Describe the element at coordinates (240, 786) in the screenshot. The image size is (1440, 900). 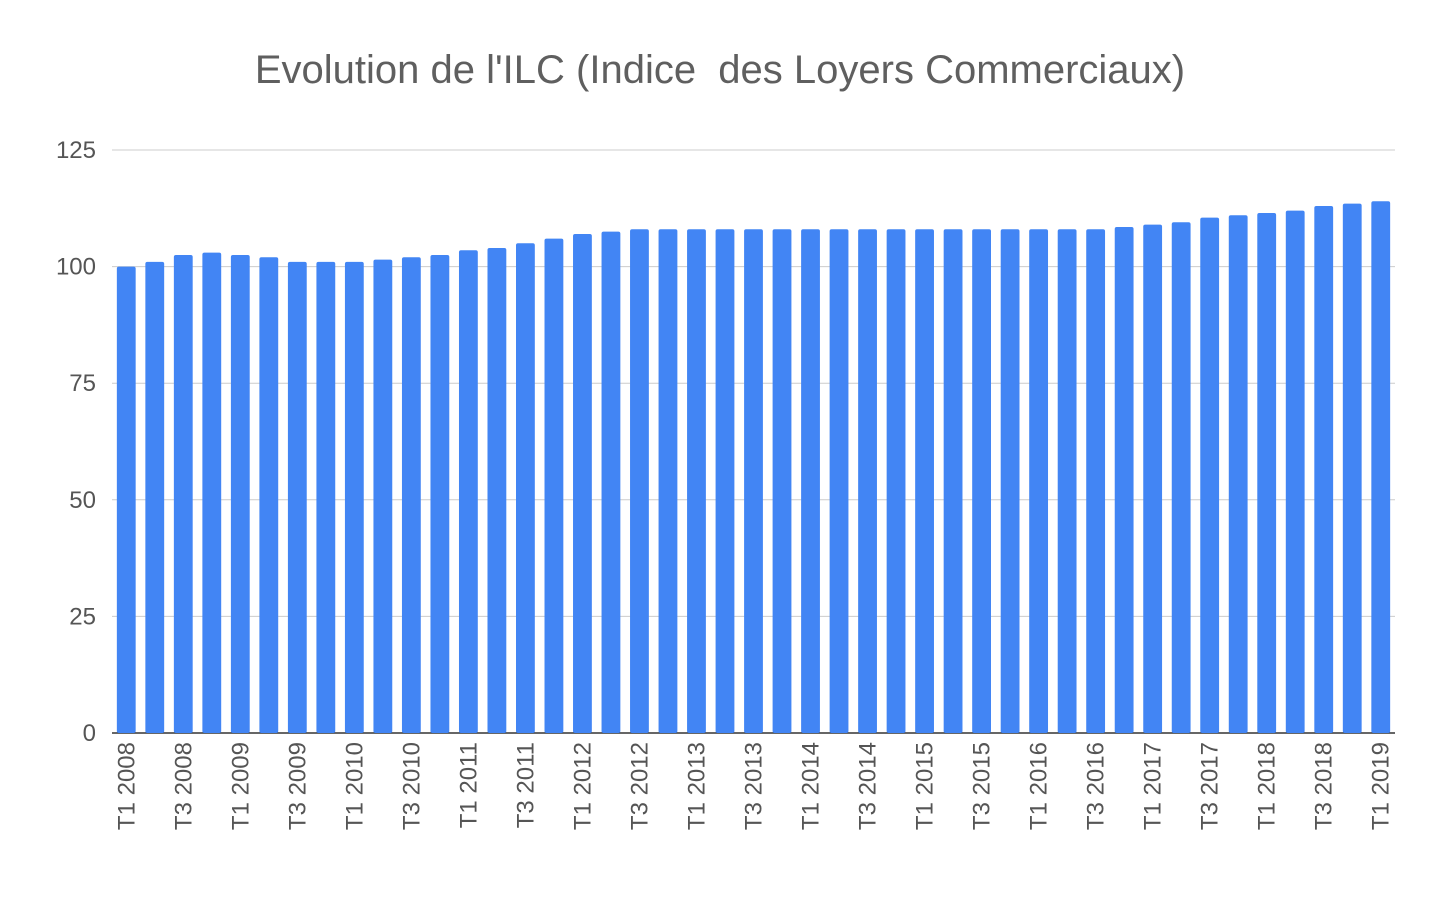
I see `x-tick-label: T1 2009` at that location.